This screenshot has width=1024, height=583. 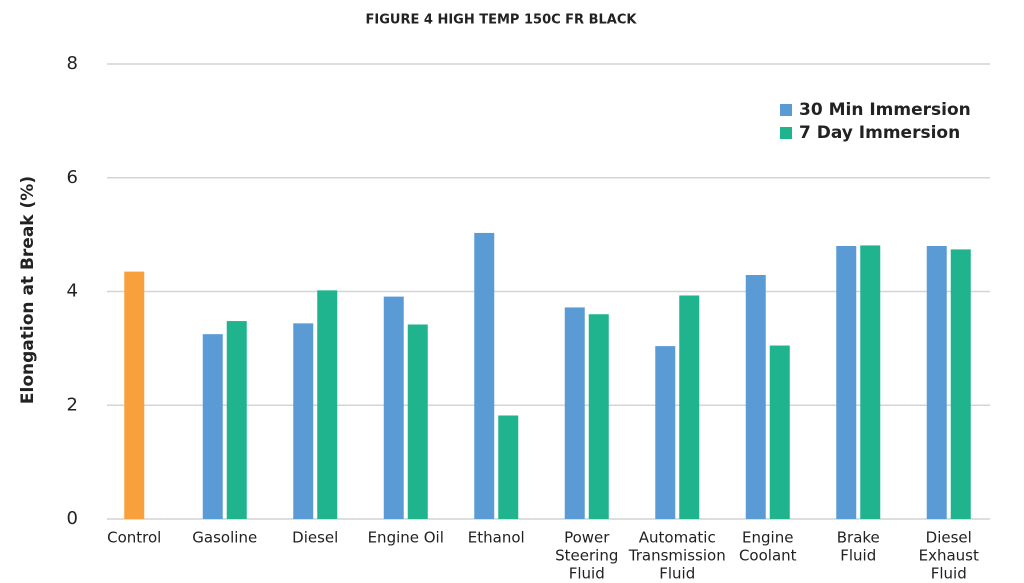 I want to click on x-tick-label: Ethanol, so click(x=496, y=538).